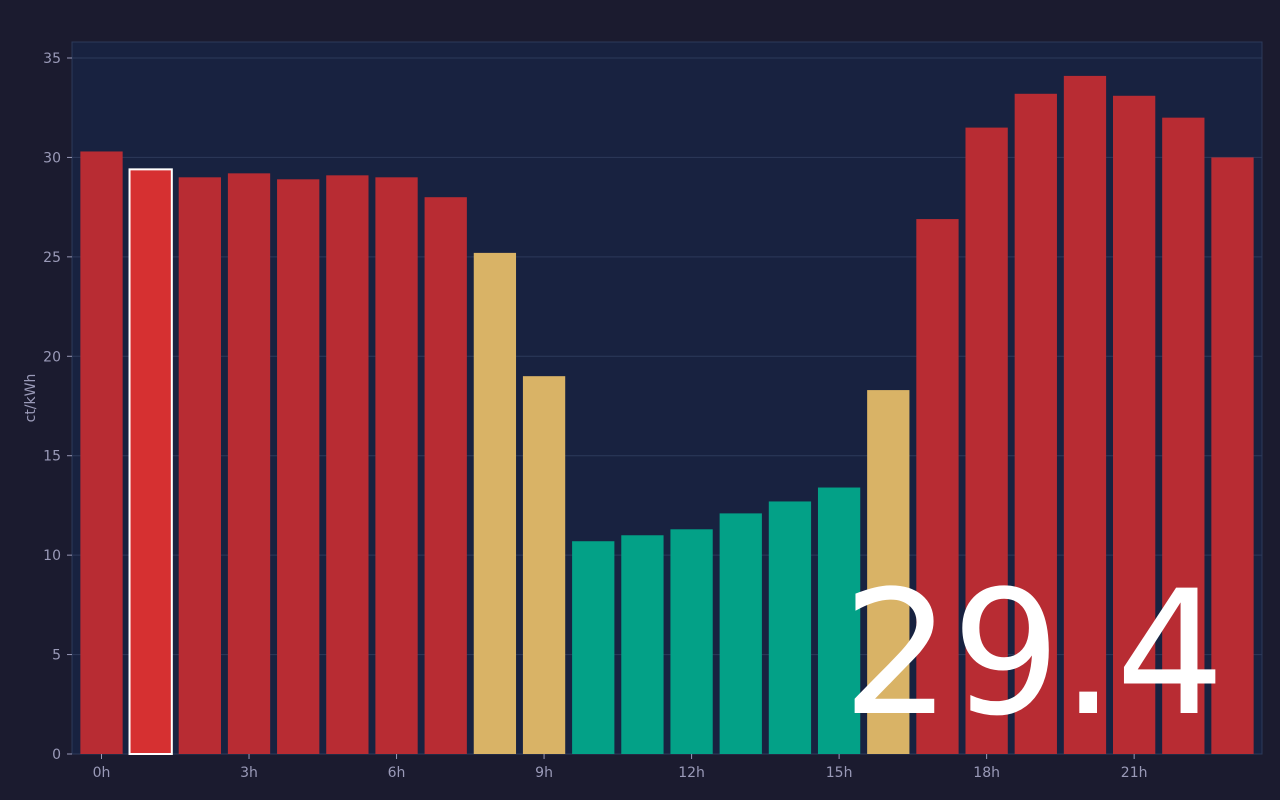  Describe the element at coordinates (52, 258) in the screenshot. I see `y-tick-label: 25` at that location.